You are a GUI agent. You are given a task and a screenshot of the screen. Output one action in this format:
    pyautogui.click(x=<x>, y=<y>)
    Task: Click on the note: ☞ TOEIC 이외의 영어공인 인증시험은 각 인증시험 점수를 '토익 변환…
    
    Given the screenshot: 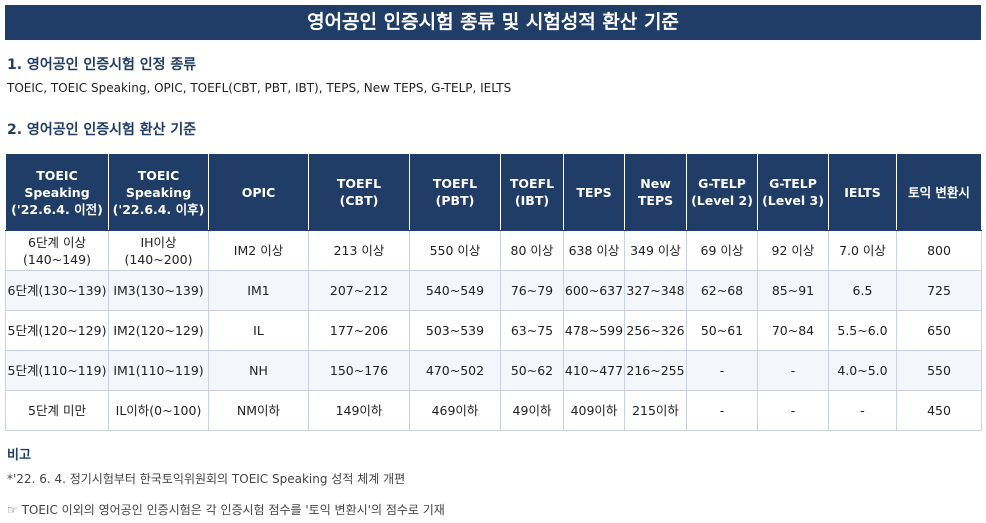 What is the action you would take?
    pyautogui.click(x=226, y=510)
    